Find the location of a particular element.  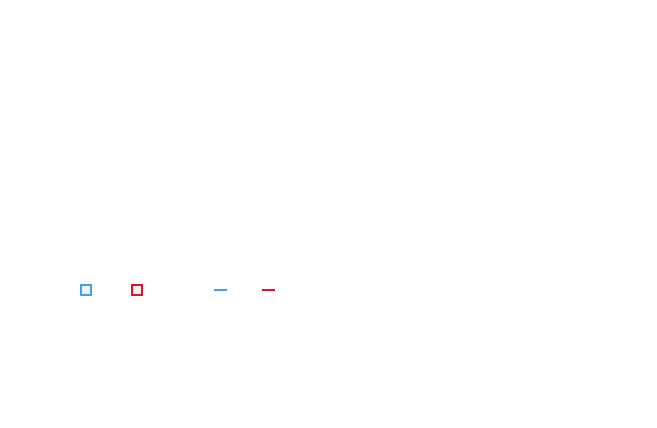

legend-pct-net-long is located at coordinates (88, 291).